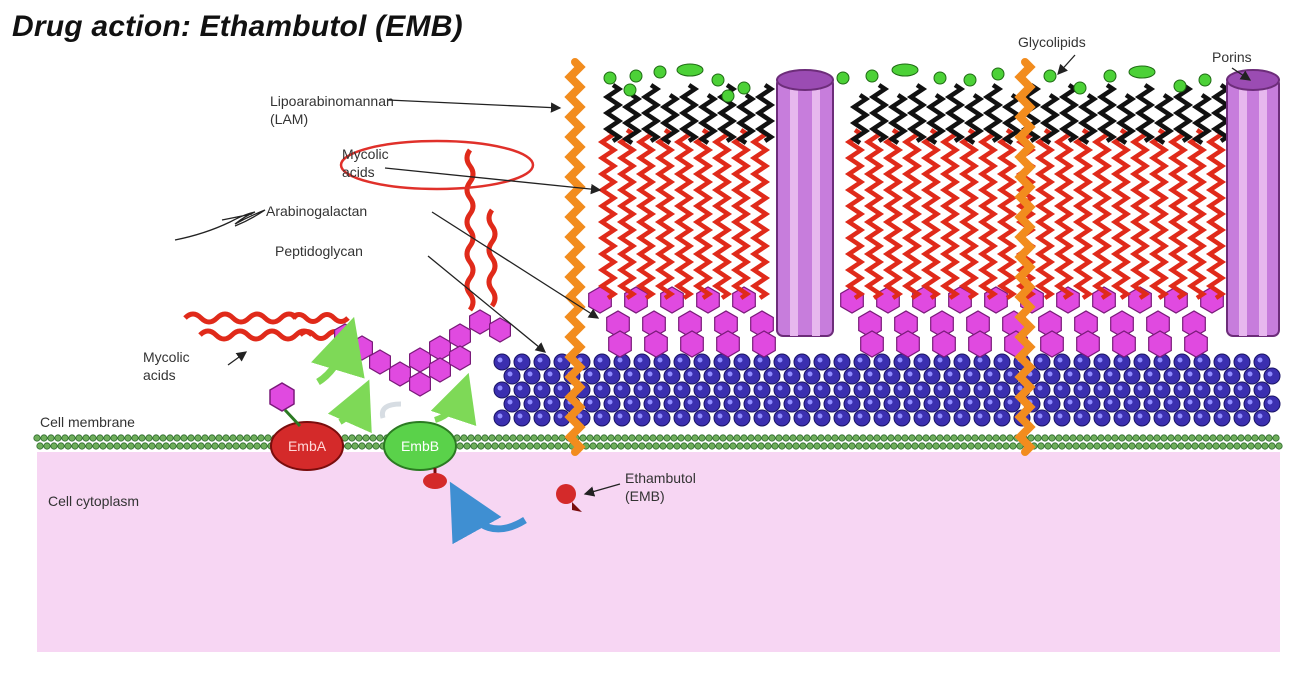  What do you see at coordinates (569, 498) in the screenshot?
I see `free-ethambutol` at bounding box center [569, 498].